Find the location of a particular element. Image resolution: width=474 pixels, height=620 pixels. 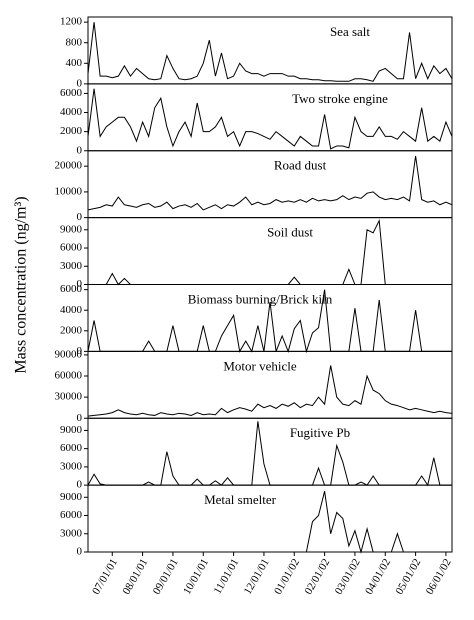

panel-title: Soil dust is located at coordinates (290, 232).